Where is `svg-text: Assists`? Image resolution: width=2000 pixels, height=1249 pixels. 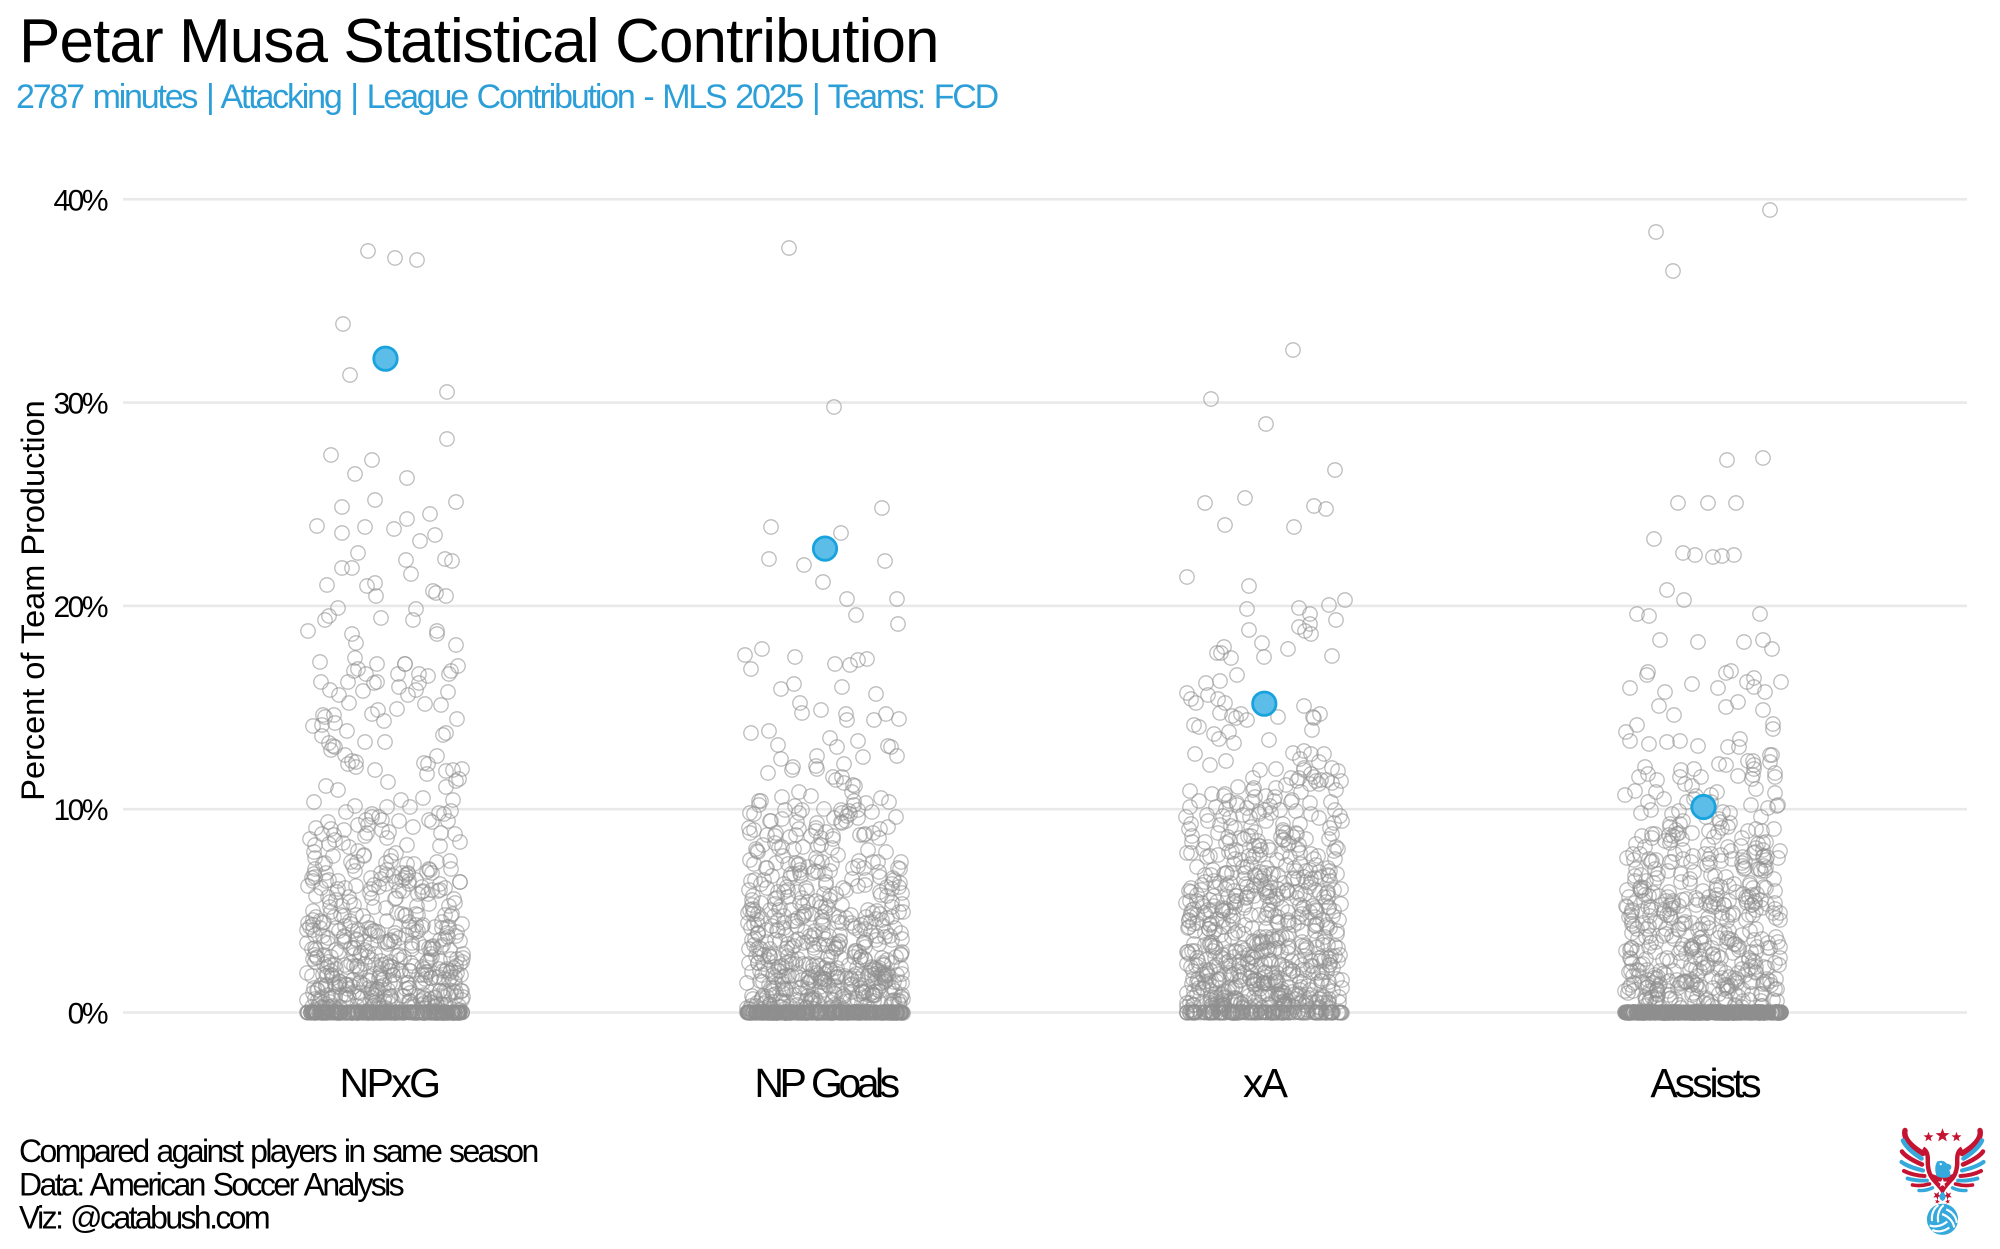 svg-text: Assists is located at coordinates (1705, 1083).